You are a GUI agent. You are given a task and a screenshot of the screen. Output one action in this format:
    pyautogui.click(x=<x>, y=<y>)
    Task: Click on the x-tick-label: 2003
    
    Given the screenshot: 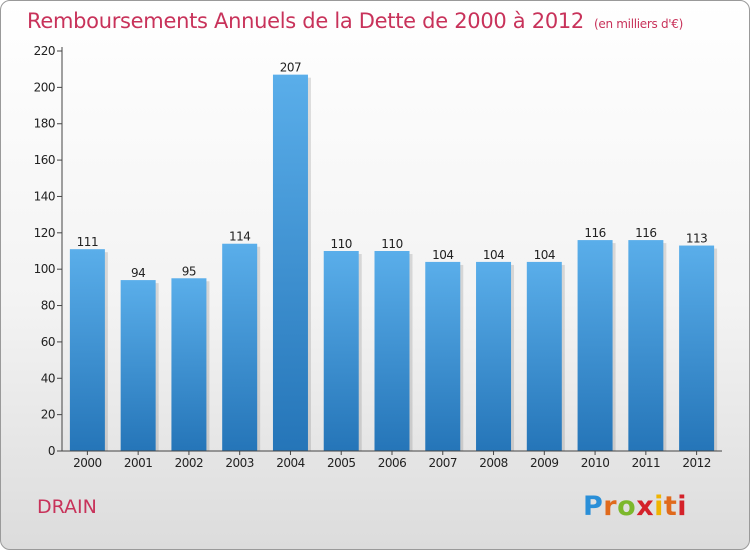 What is the action you would take?
    pyautogui.click(x=239, y=463)
    